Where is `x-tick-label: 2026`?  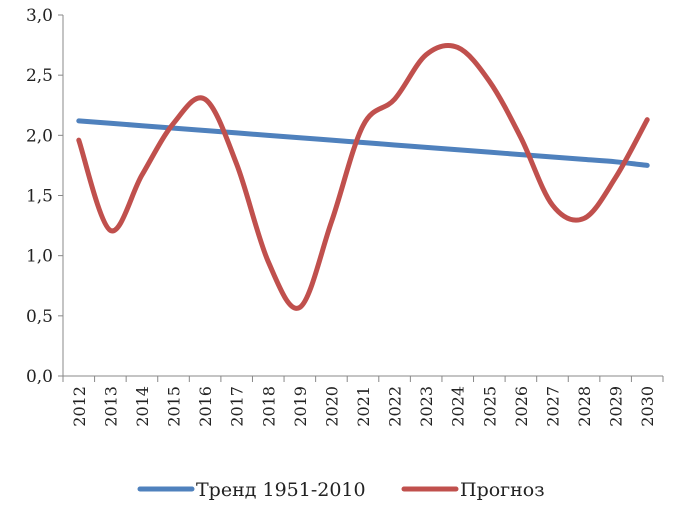
x-tick-label: 2026 is located at coordinates (521, 406).